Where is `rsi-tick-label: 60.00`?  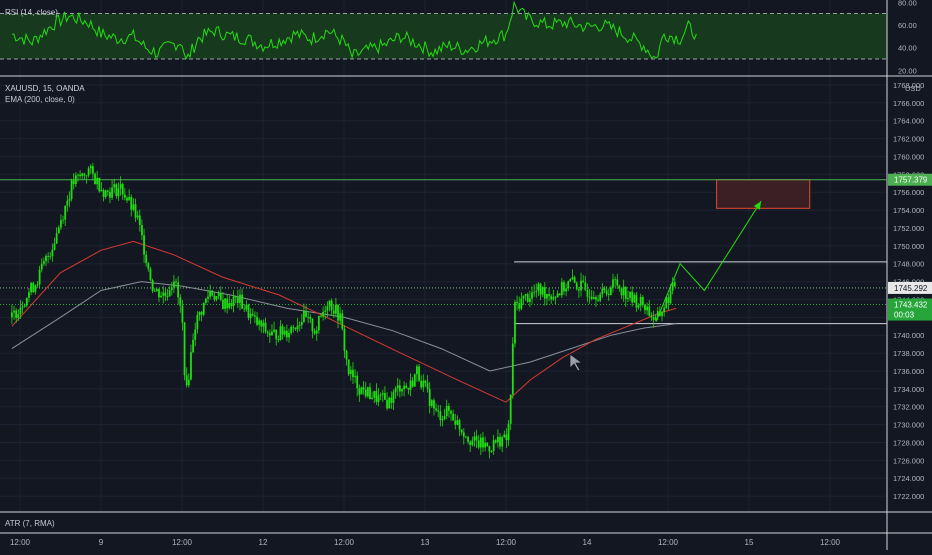 rsi-tick-label: 60.00 is located at coordinates (907, 25).